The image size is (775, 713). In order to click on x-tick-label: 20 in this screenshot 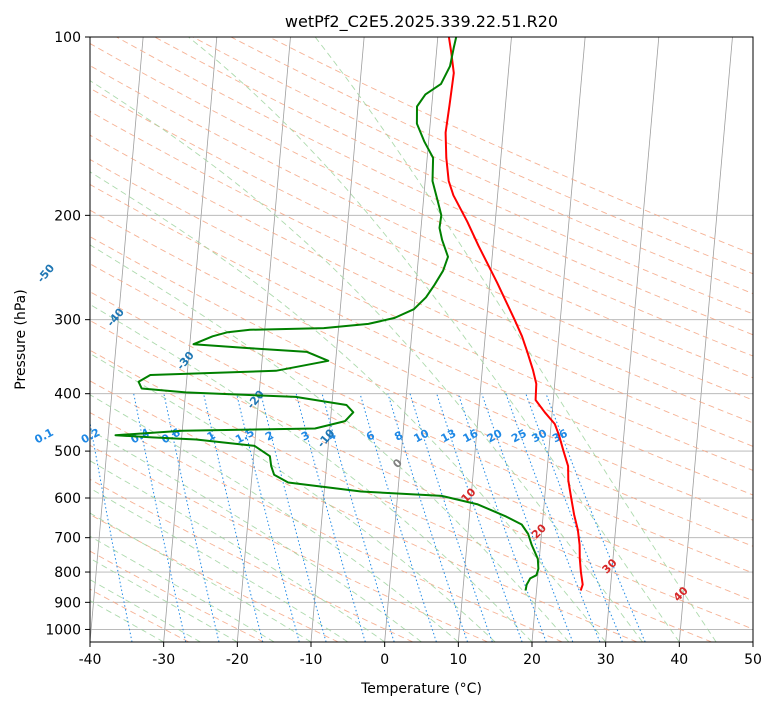, I will do `click(532, 660)`.